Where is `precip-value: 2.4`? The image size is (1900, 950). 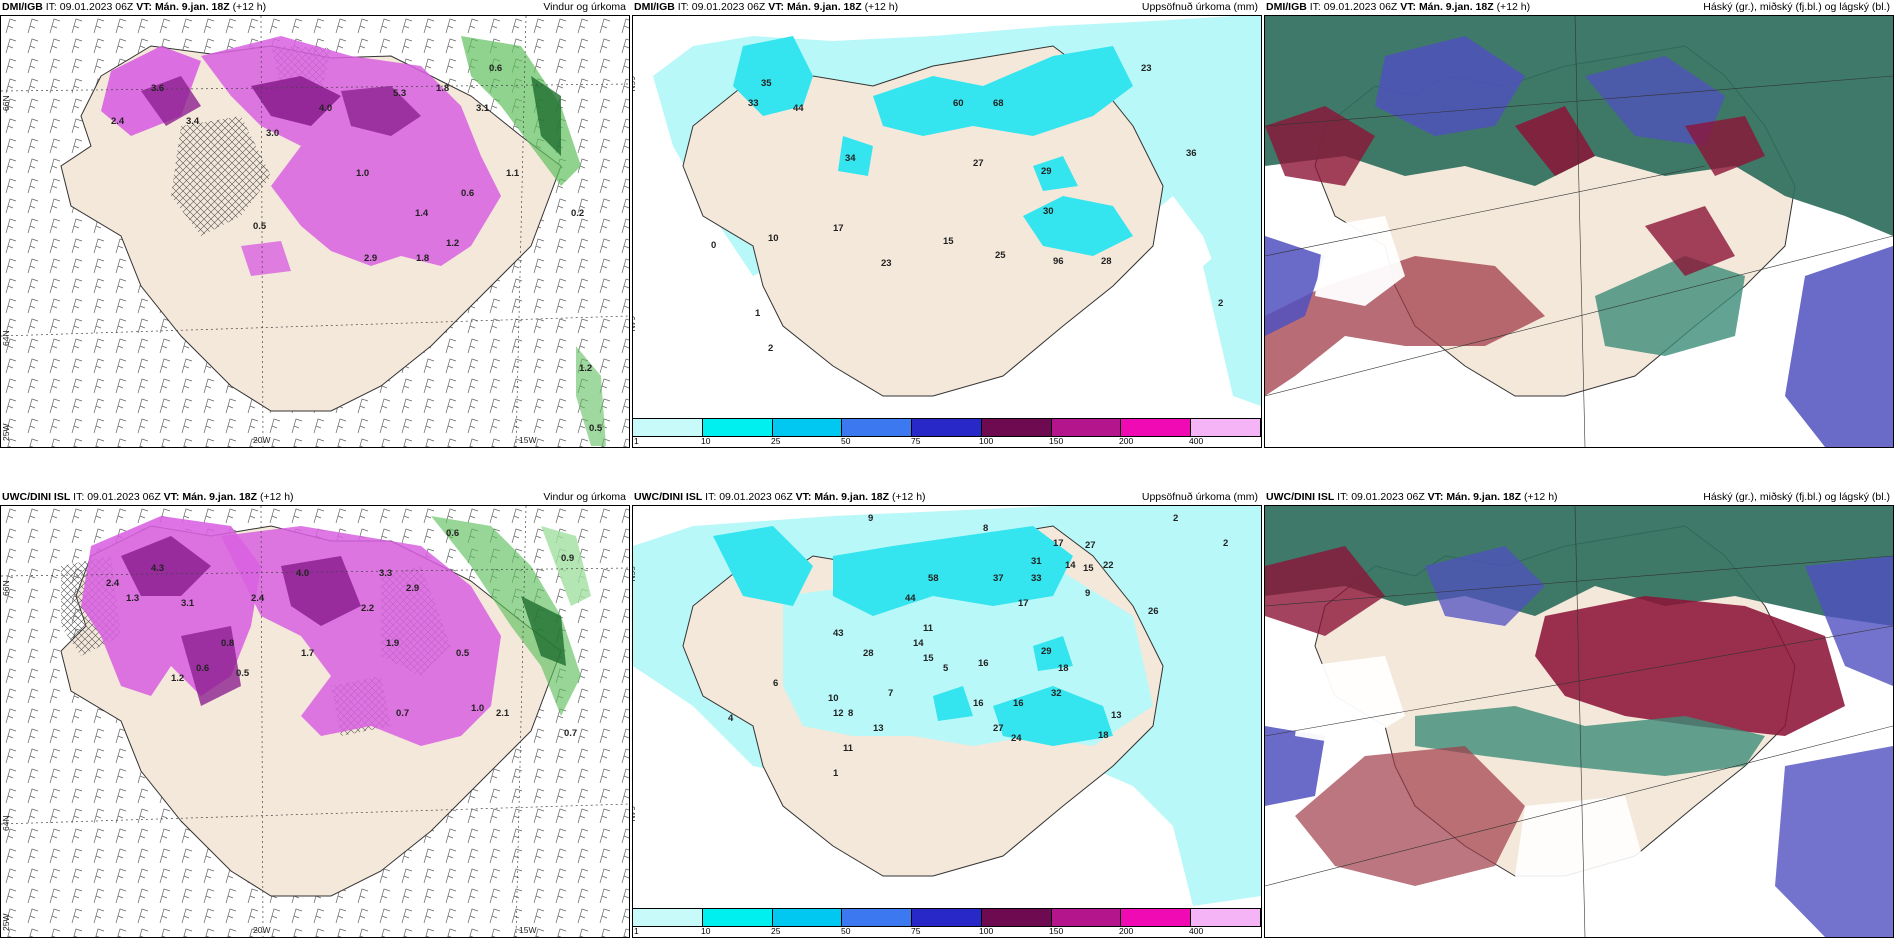
precip-value: 2.4 is located at coordinates (113, 583).